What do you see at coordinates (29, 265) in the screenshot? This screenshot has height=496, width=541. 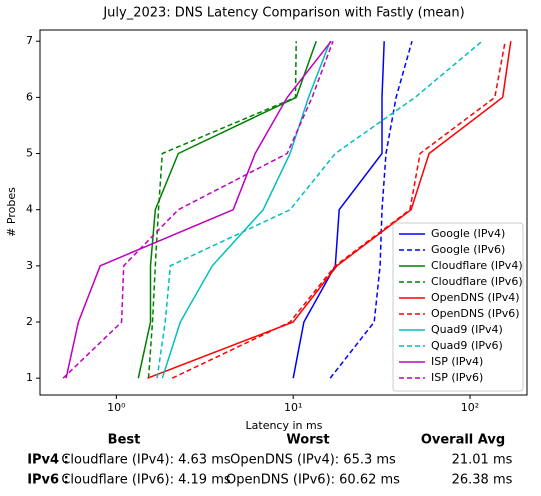 I see `y-tick-label: 3` at bounding box center [29, 265].